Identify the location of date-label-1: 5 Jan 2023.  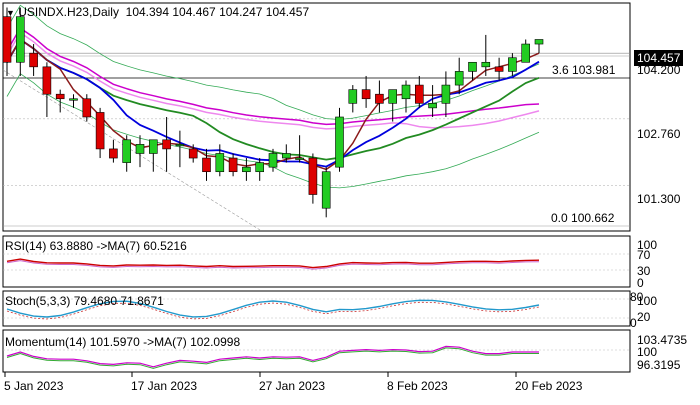
(34, 386).